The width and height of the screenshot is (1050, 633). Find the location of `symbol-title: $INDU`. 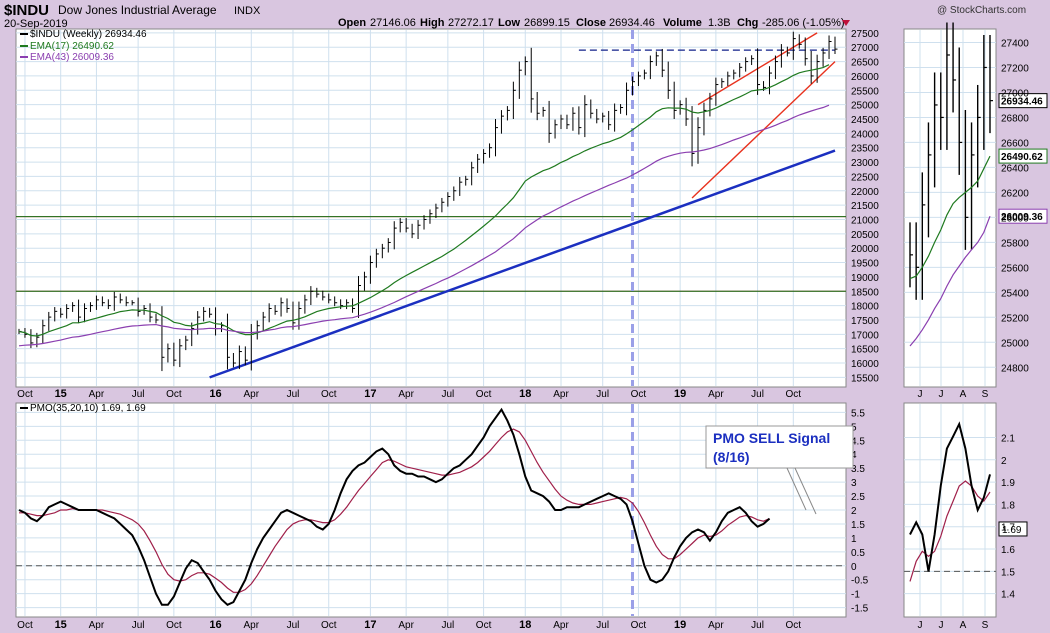

symbol-title: $INDU is located at coordinates (26, 10).